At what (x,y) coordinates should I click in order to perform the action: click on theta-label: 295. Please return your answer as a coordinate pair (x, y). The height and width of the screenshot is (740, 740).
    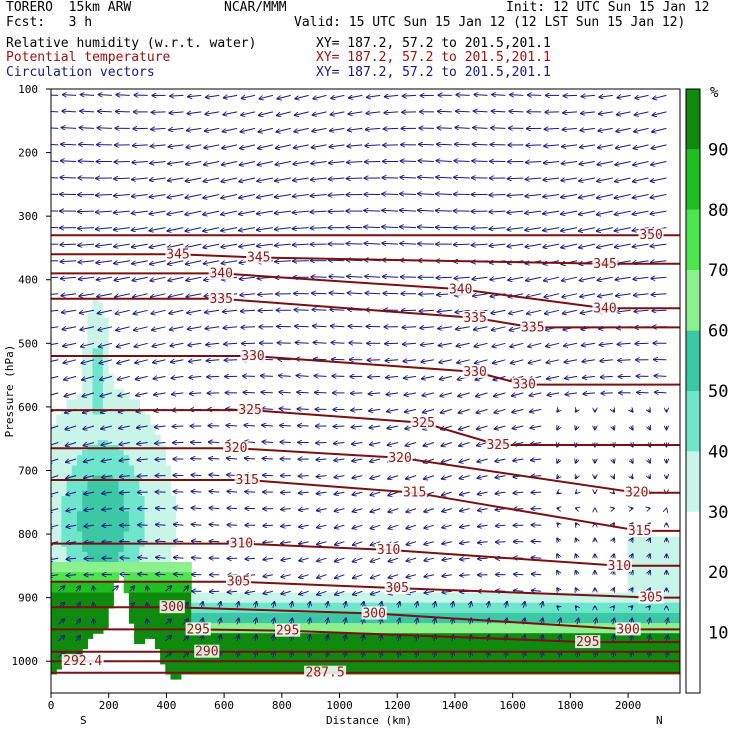
    Looking at the image, I should click on (587, 642).